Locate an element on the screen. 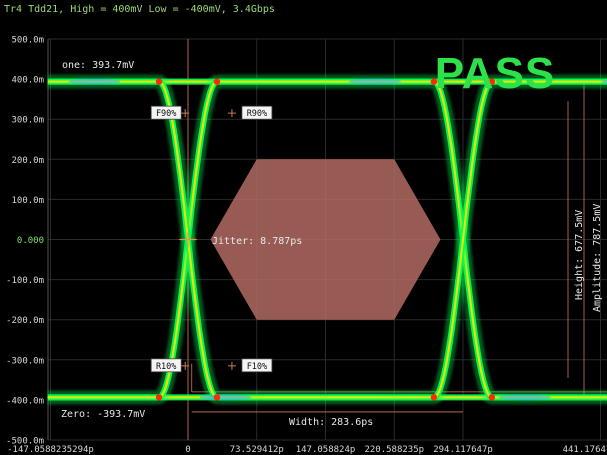 The image size is (607, 455). y-tick-label: 400.0m is located at coordinates (27, 81).